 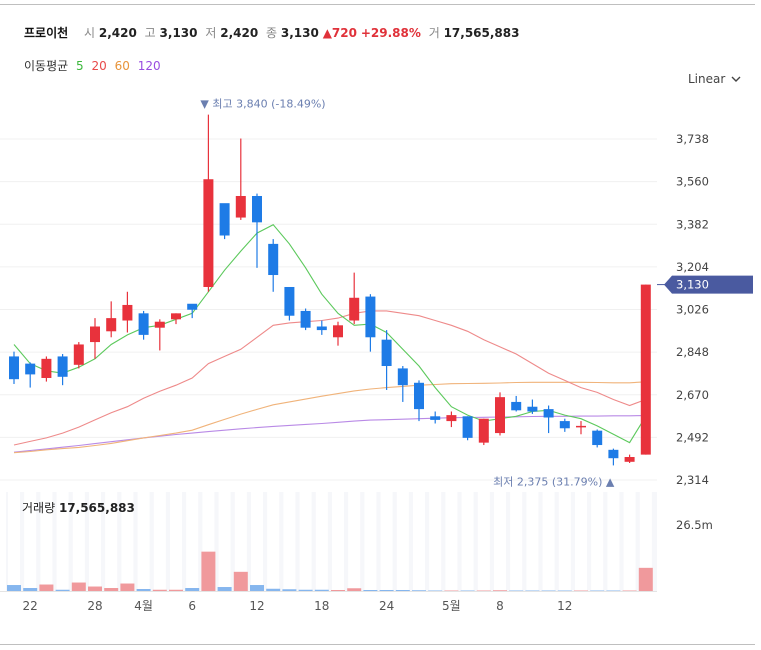 I want to click on date-tick-label: 12, so click(x=564, y=606).